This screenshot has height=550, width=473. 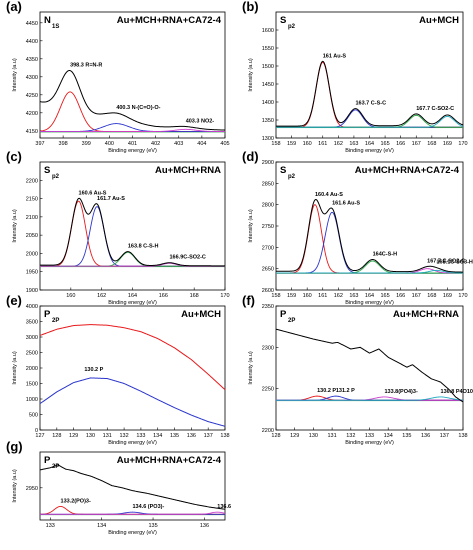 I want to click on y-tick-label: 4400, so click(x=32, y=42).